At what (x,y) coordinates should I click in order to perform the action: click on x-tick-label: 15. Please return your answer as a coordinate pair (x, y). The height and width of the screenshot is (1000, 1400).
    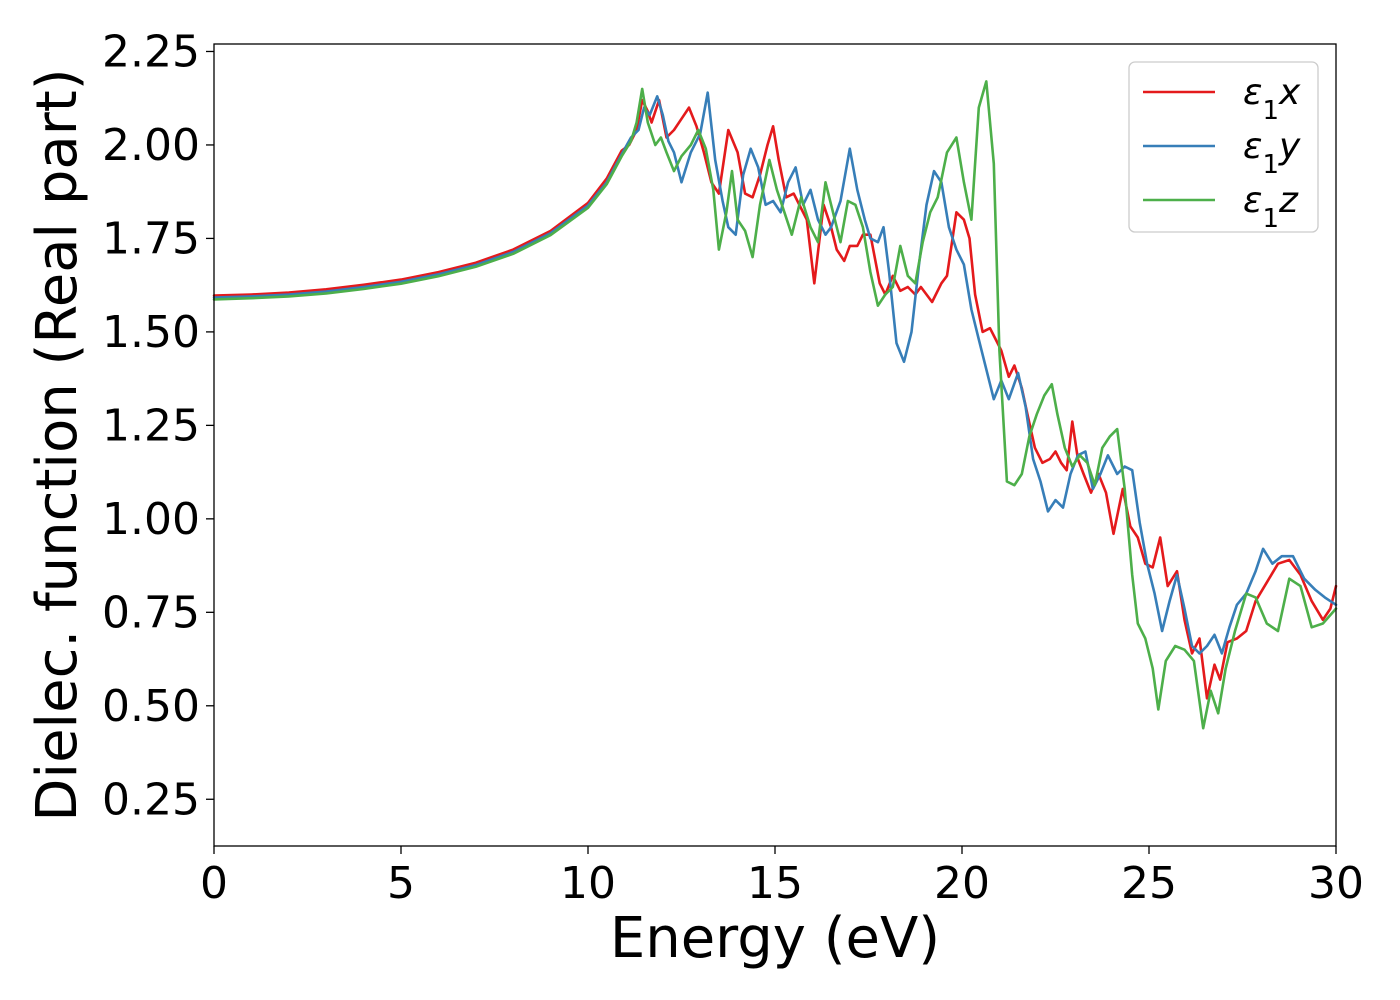
    Looking at the image, I should click on (775, 883).